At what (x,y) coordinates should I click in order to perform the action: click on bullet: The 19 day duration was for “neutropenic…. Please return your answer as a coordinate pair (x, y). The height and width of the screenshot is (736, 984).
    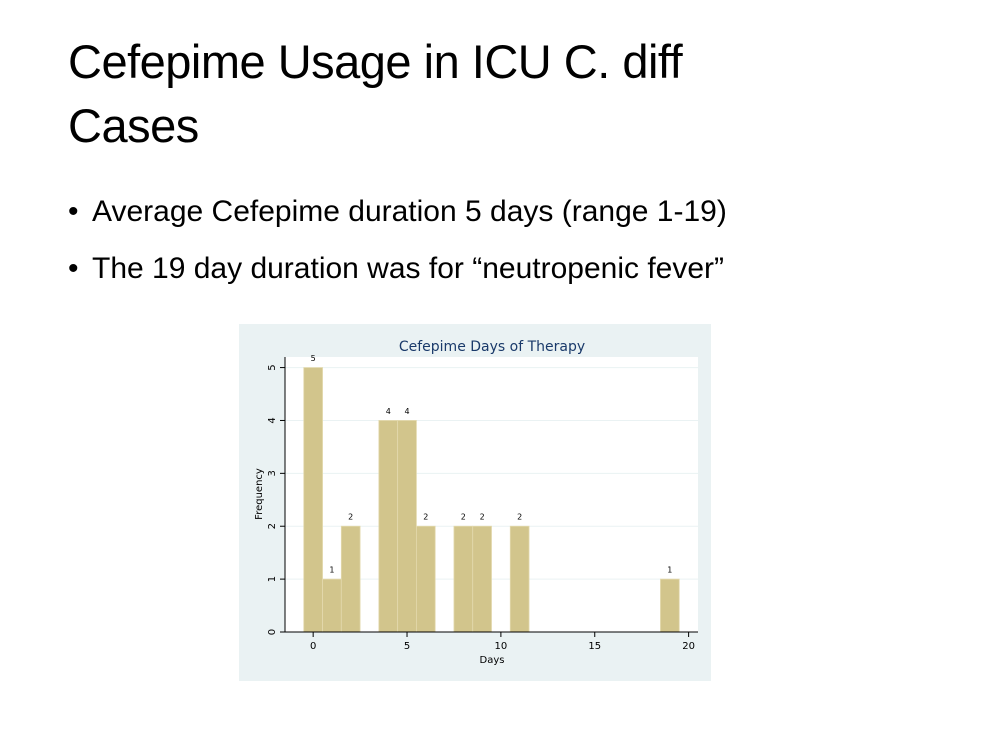
    Looking at the image, I should click on (397, 275).